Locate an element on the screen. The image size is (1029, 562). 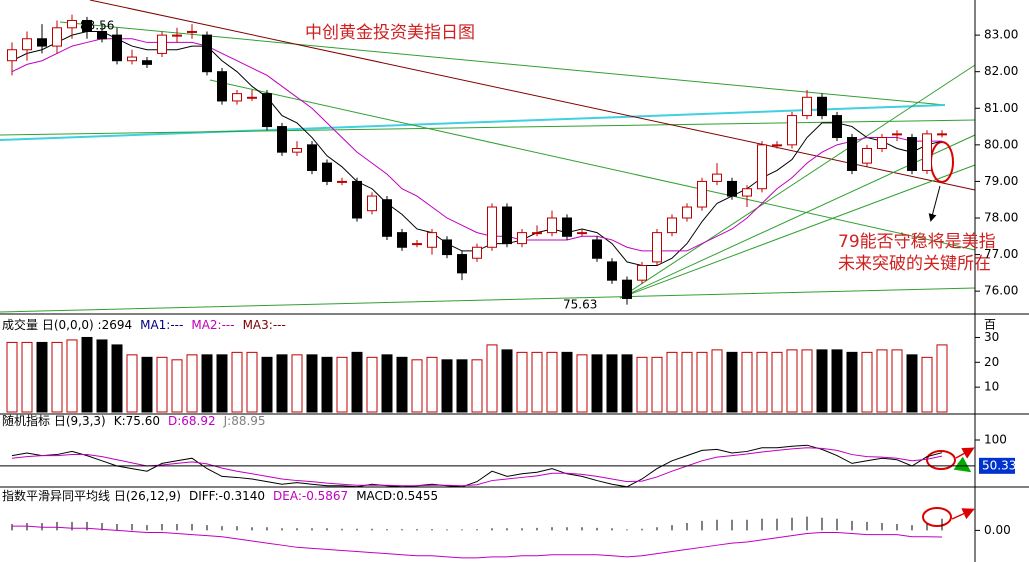
highlight is located at coordinates (942, 162).